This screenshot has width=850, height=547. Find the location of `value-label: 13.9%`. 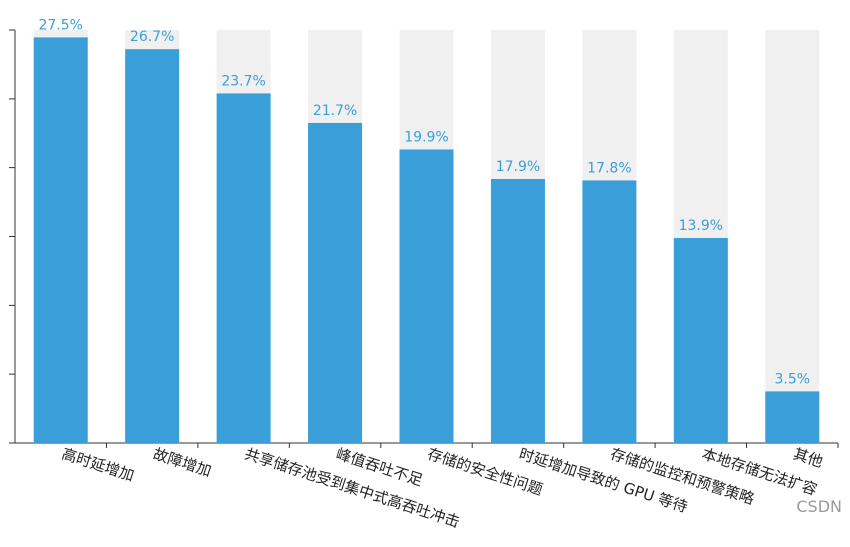

value-label: 13.9% is located at coordinates (701, 226).